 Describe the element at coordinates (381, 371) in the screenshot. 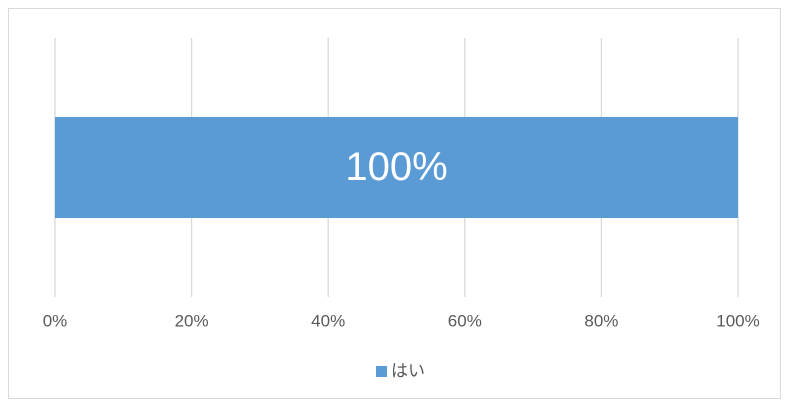

I see `legend-swatch` at that location.